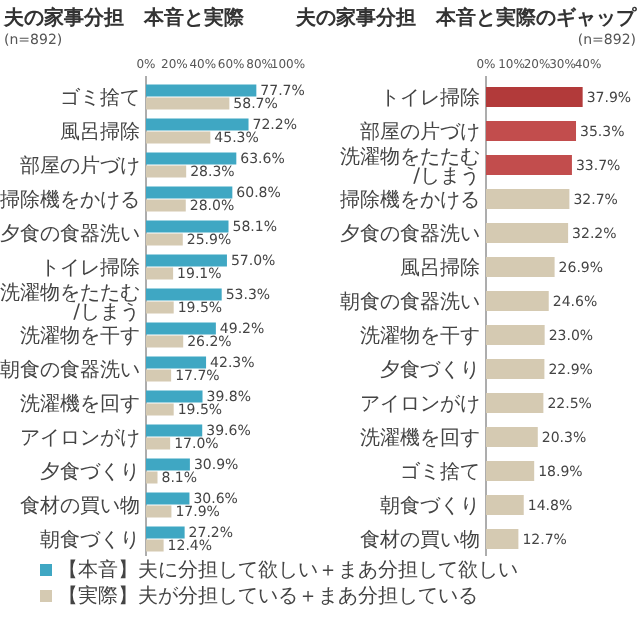 This screenshot has height=640, width=640. Describe the element at coordinates (268, 596) in the screenshot. I see `legend-label: 【実際】夫が分担している＋まあ分担している` at that location.